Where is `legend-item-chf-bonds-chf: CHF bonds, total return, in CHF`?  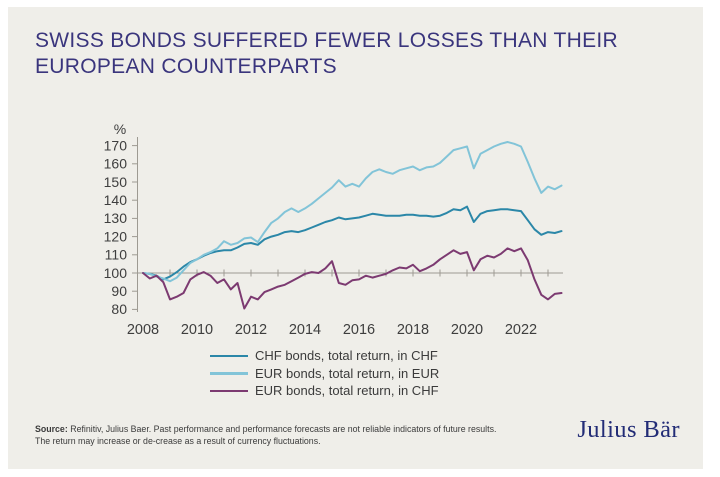
legend-item-chf-bonds-chf: CHF bonds, total return, in CHF is located at coordinates (324, 356).